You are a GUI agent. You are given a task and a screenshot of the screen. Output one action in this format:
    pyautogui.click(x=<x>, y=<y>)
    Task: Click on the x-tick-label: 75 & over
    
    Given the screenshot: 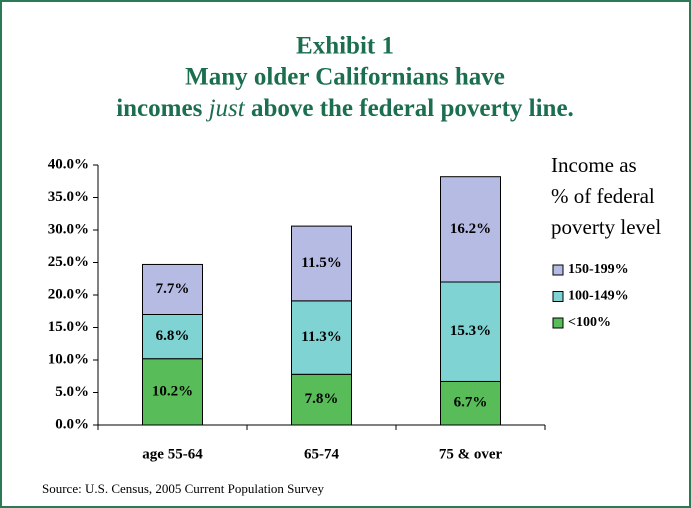 What is the action you would take?
    pyautogui.click(x=471, y=454)
    